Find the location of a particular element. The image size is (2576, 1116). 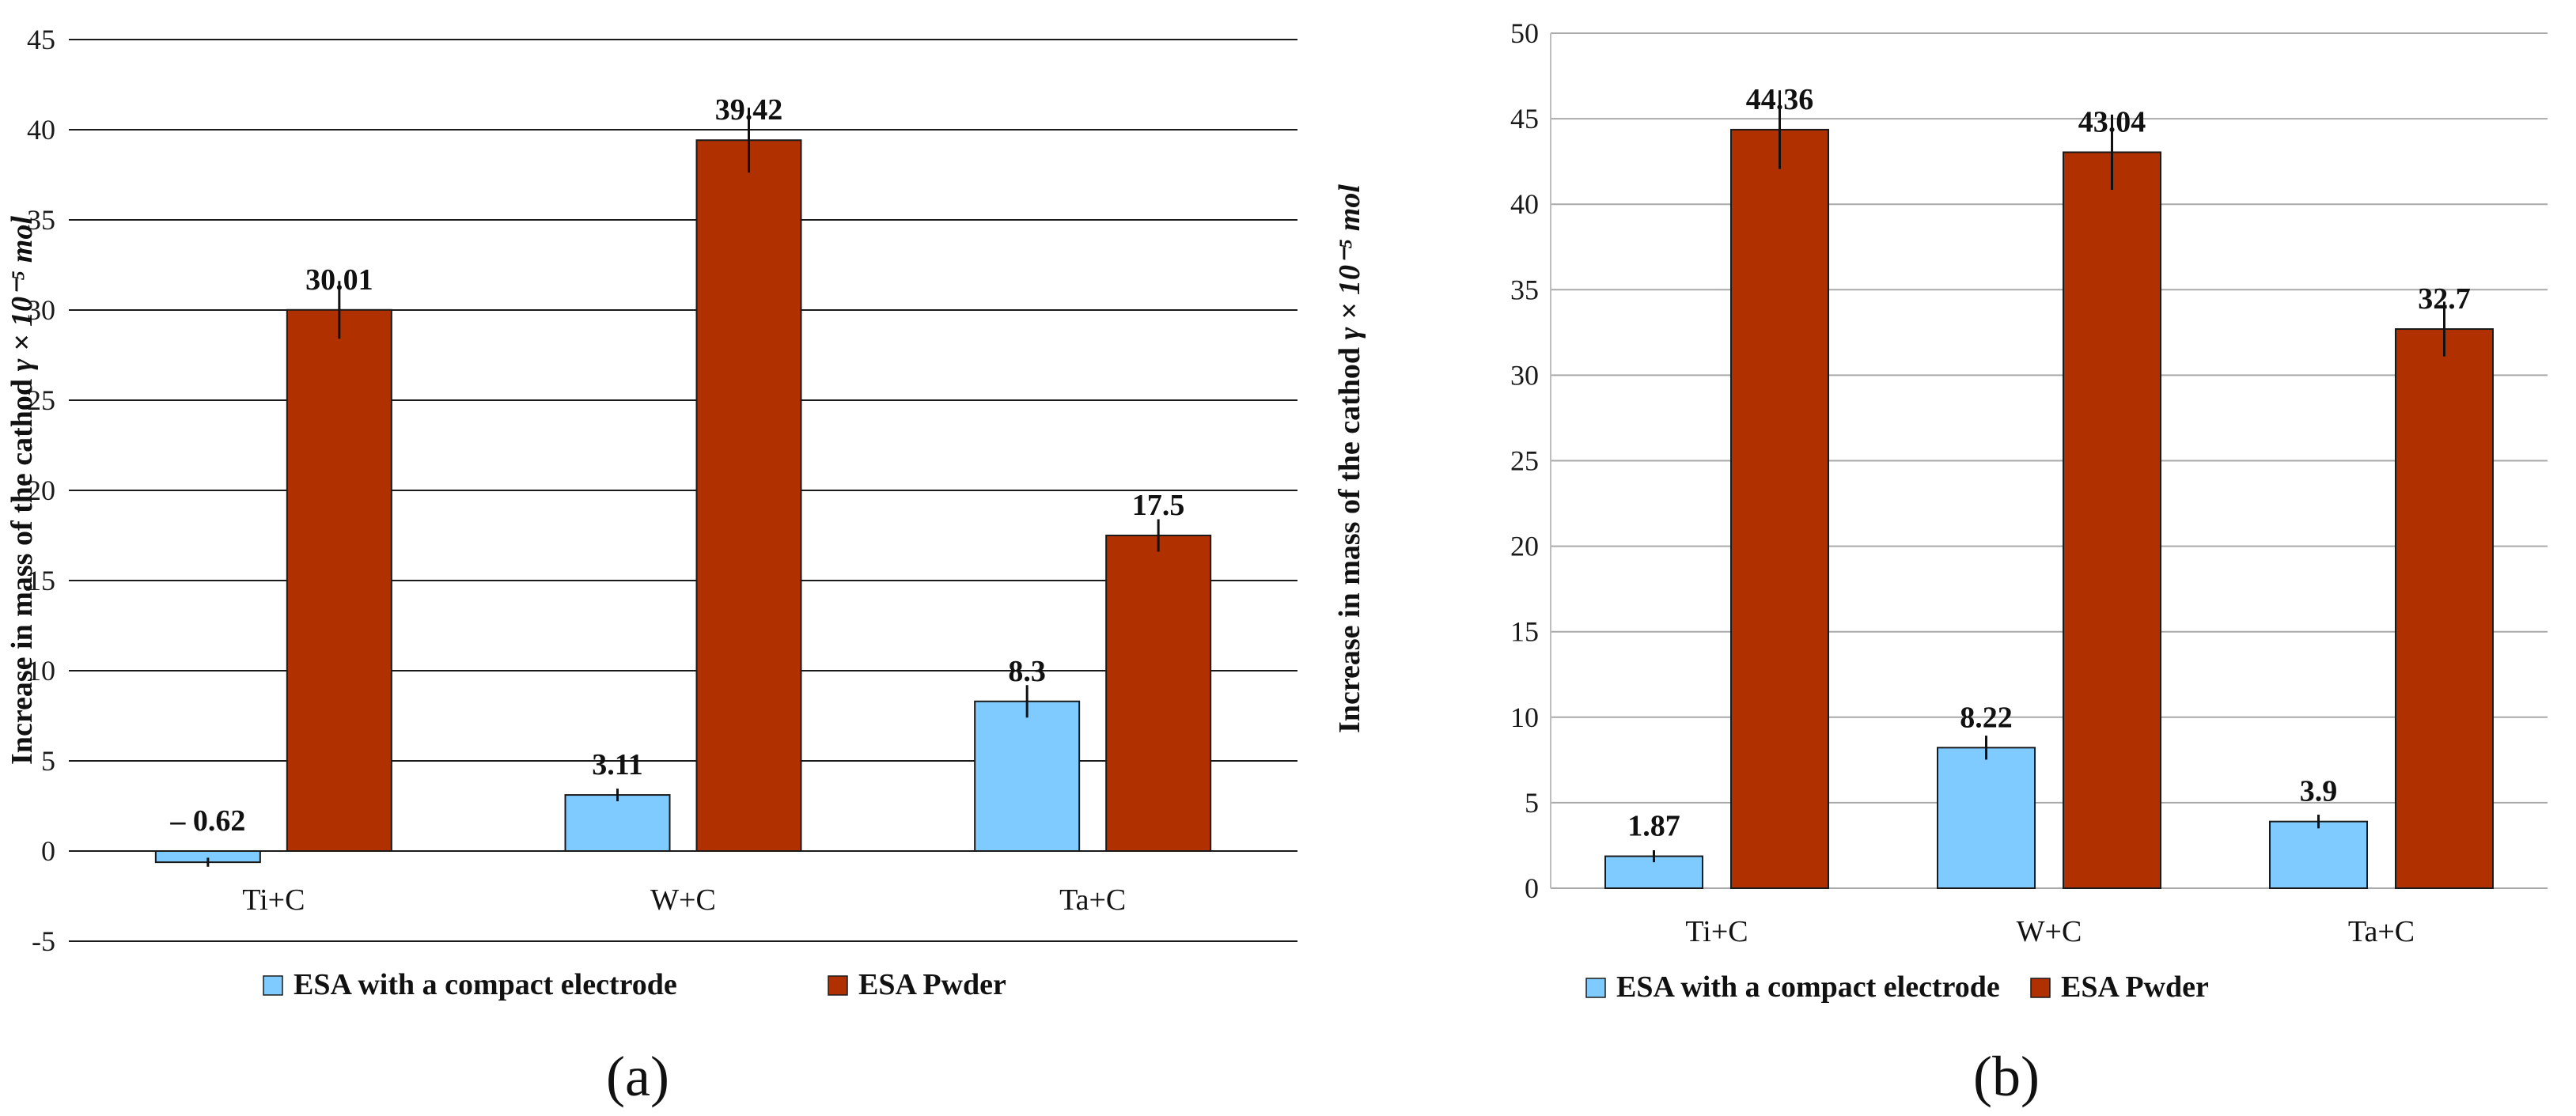

data-label: 3.9 is located at coordinates (2319, 791).